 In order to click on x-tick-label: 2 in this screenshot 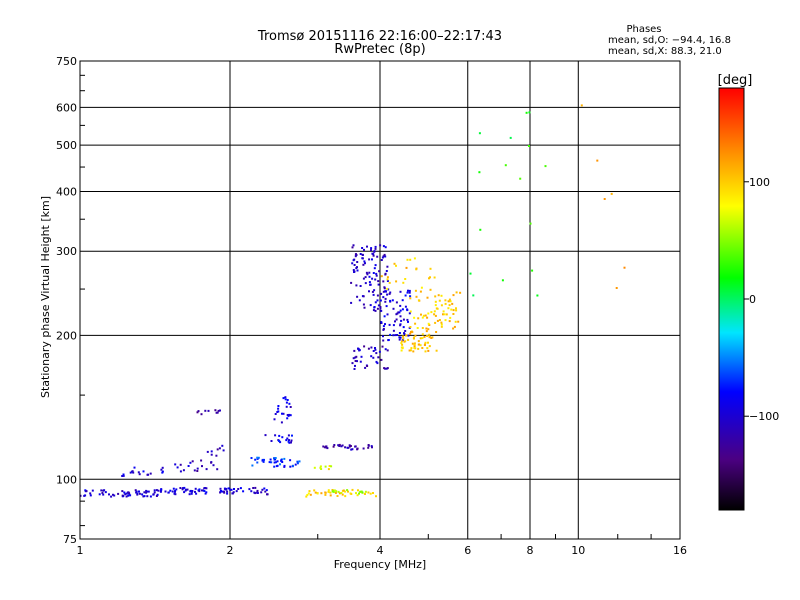, I will do `click(230, 550)`.